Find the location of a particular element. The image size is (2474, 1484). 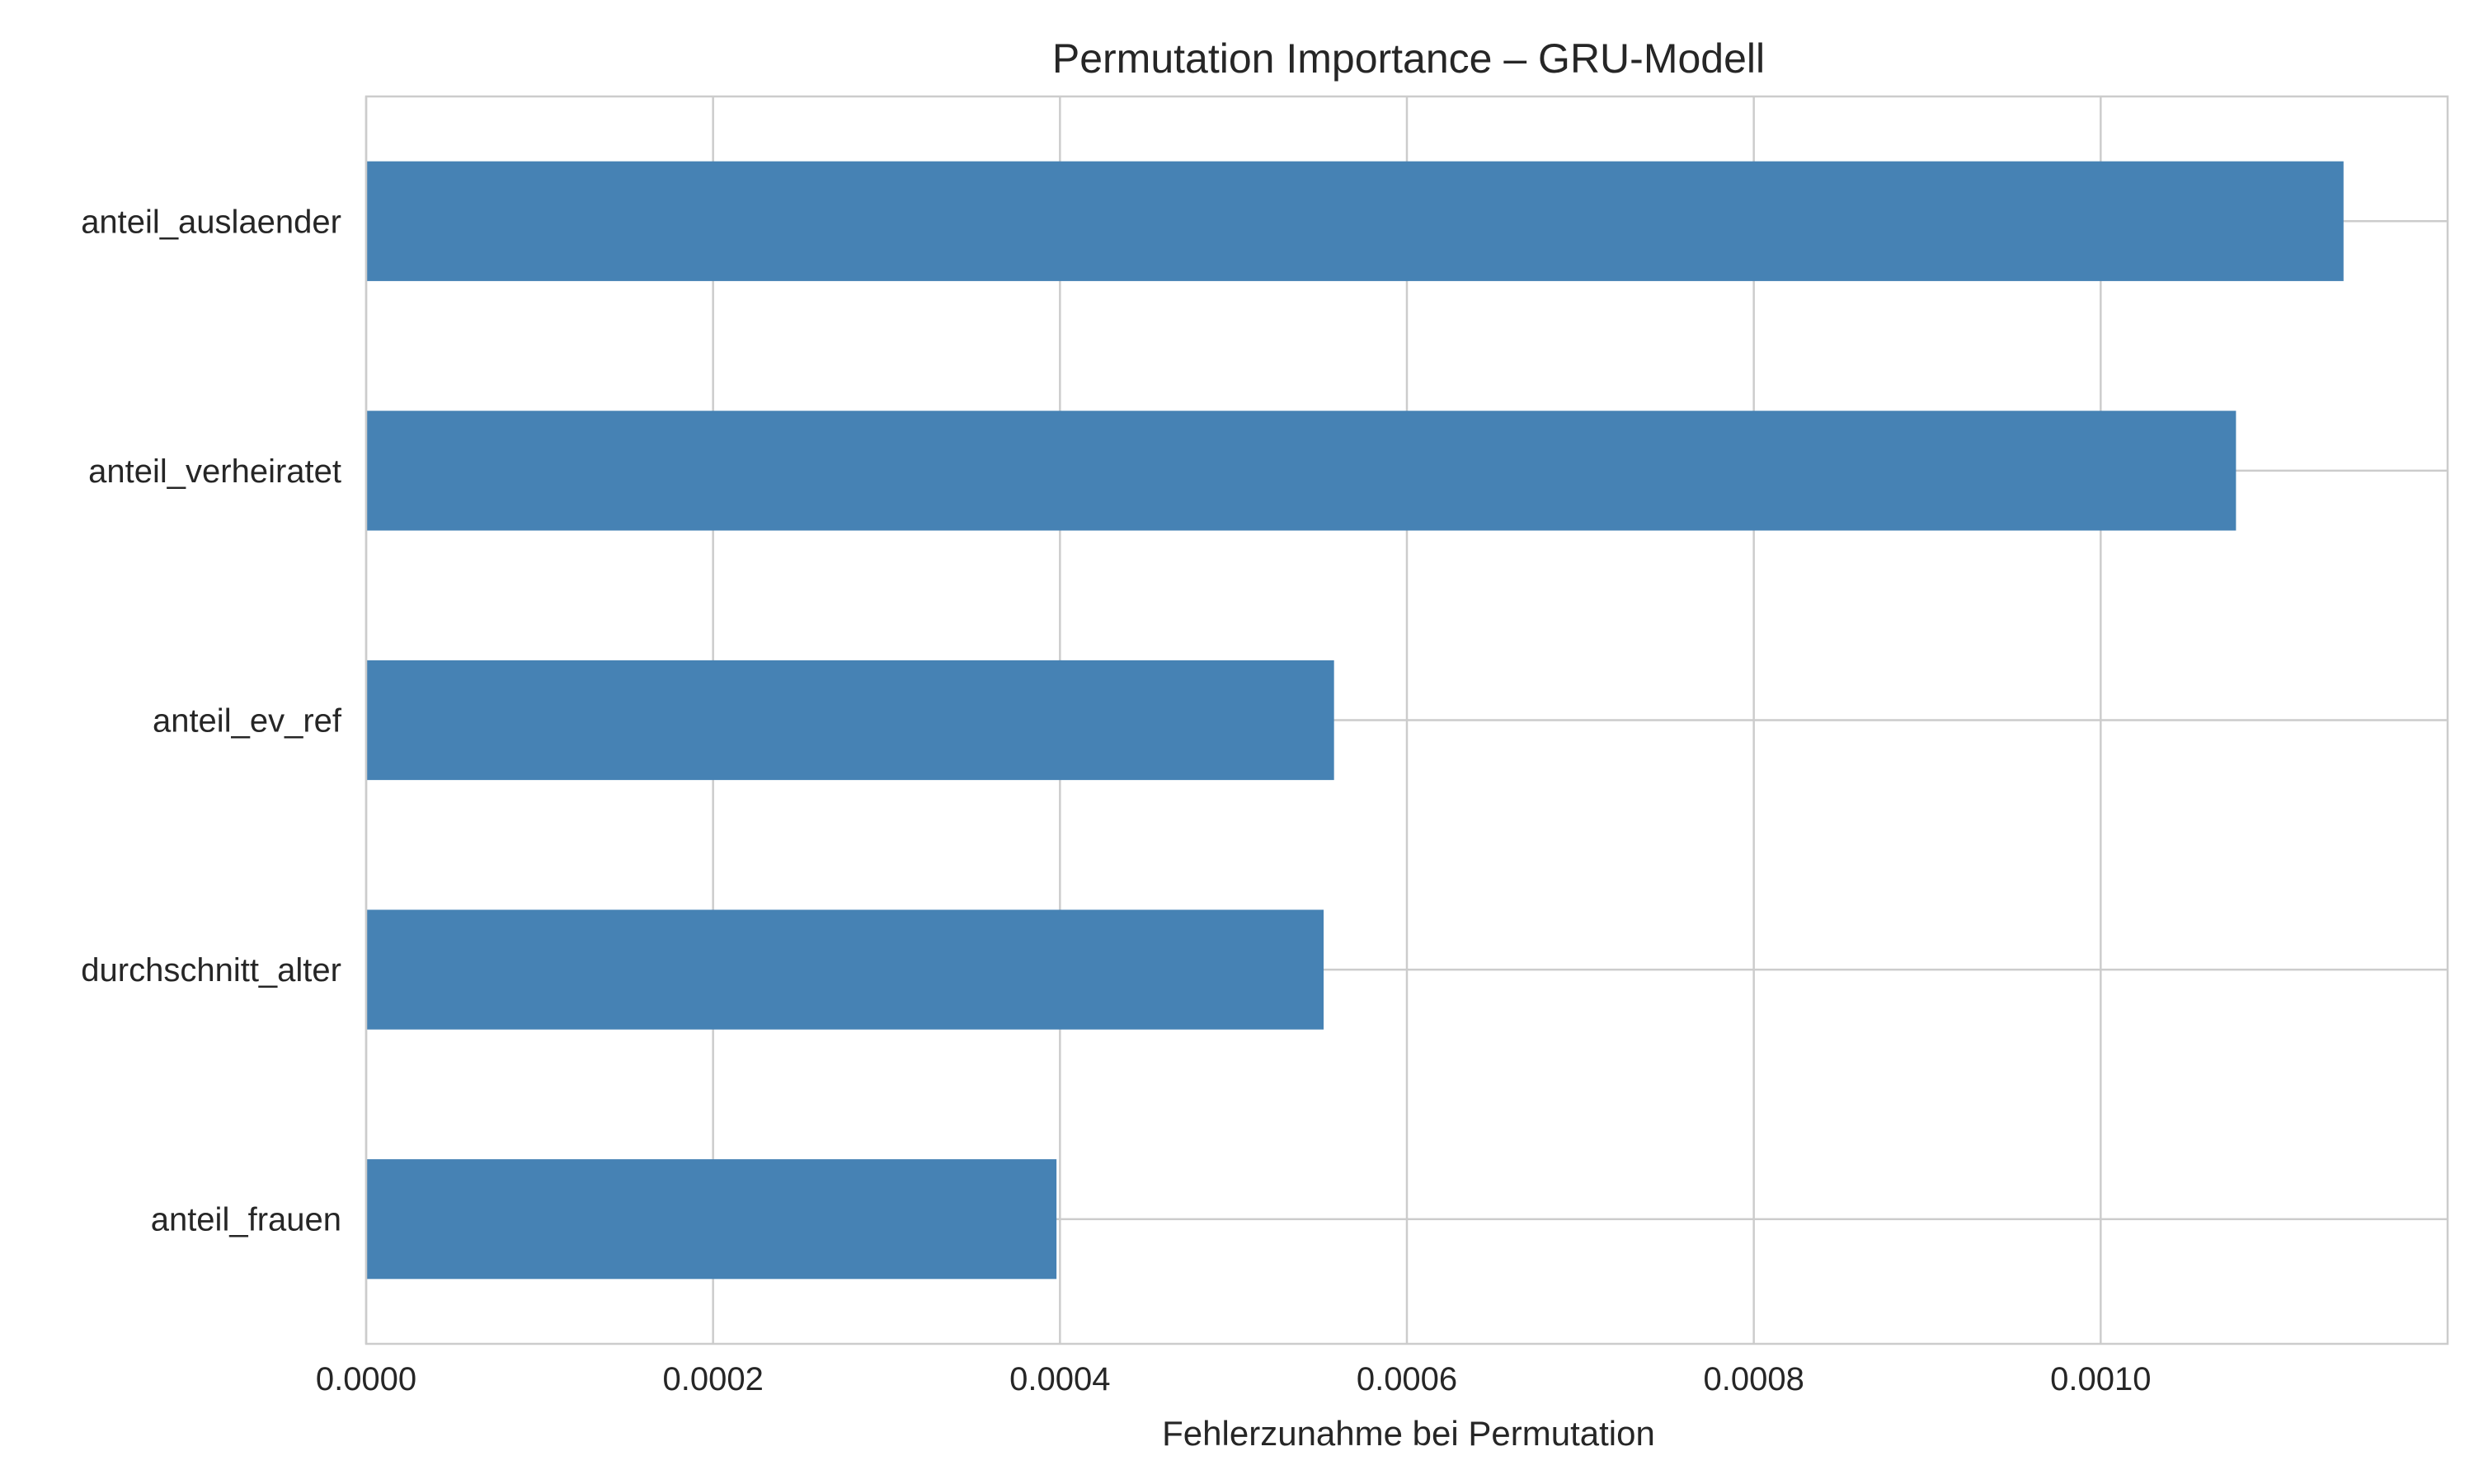

y-tick-label: anteil_verheiratet is located at coordinates (214, 472).